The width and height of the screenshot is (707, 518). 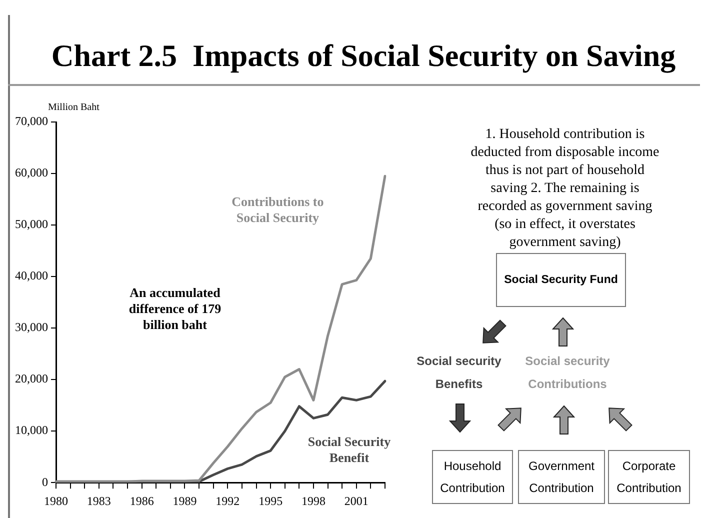 What do you see at coordinates (31, 430) in the screenshot?
I see `y-tick-label: 10,000` at bounding box center [31, 430].